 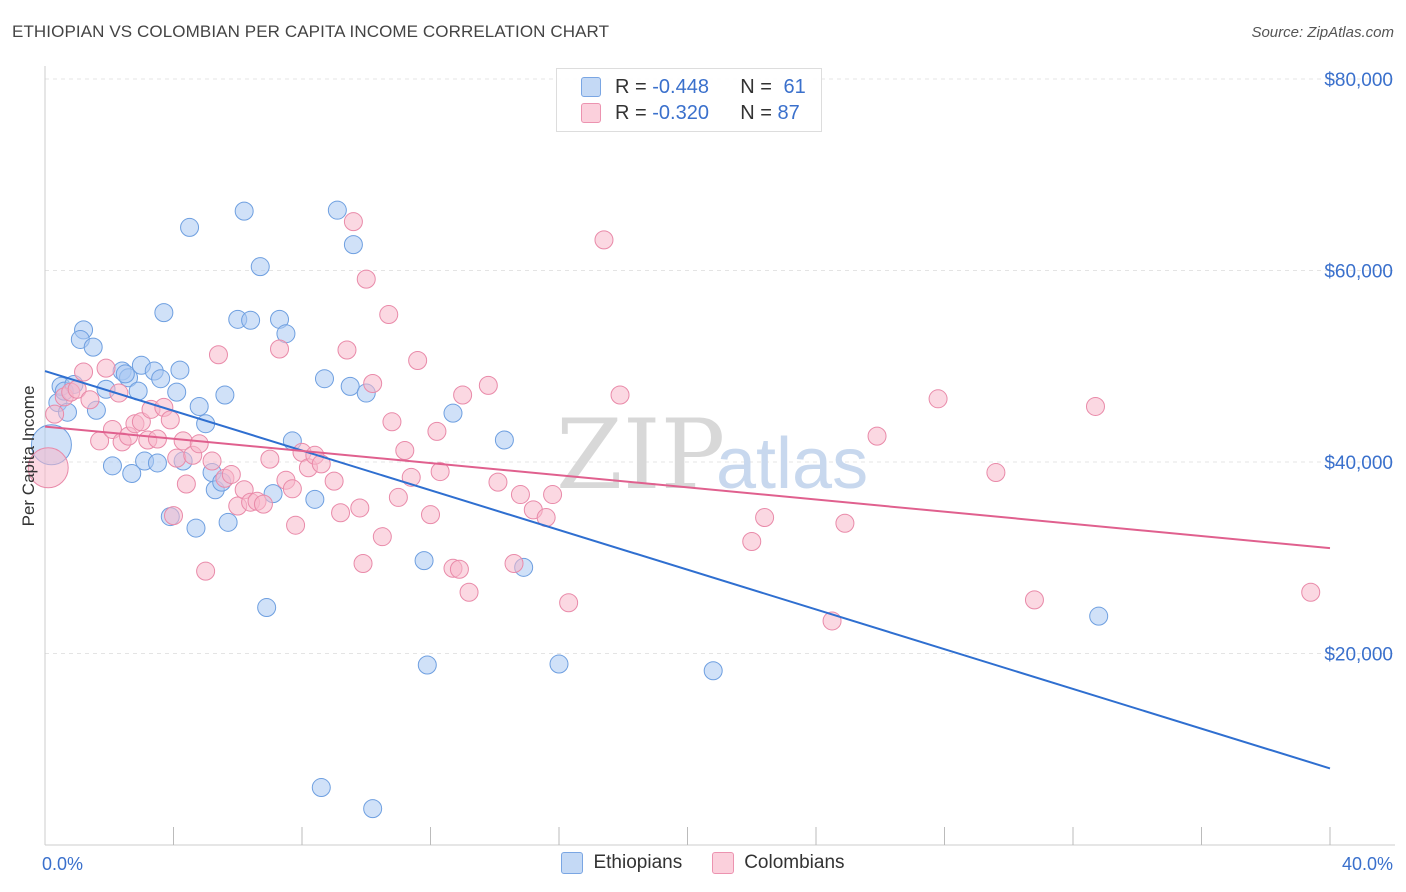 I want to click on series-legend-ethiopians: Ethiopians, so click(x=621, y=863).